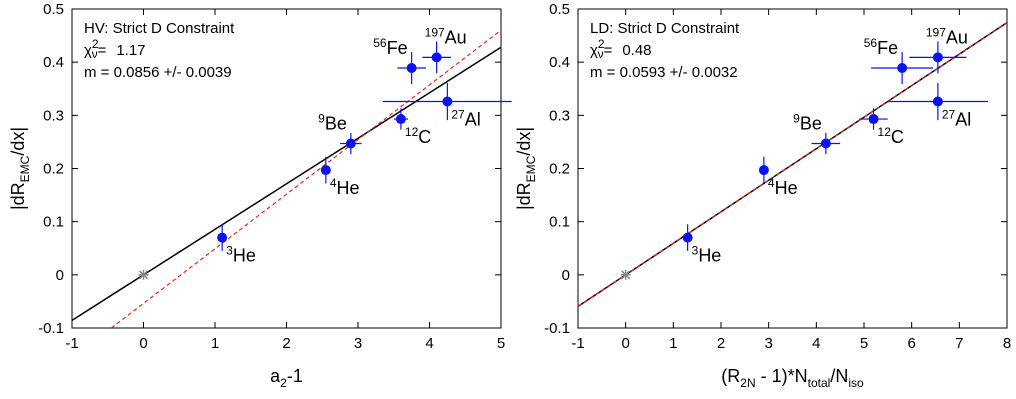 This screenshot has height=399, width=1016. Describe the element at coordinates (53, 115) in the screenshot. I see `y-tick-label: 0.3` at that location.